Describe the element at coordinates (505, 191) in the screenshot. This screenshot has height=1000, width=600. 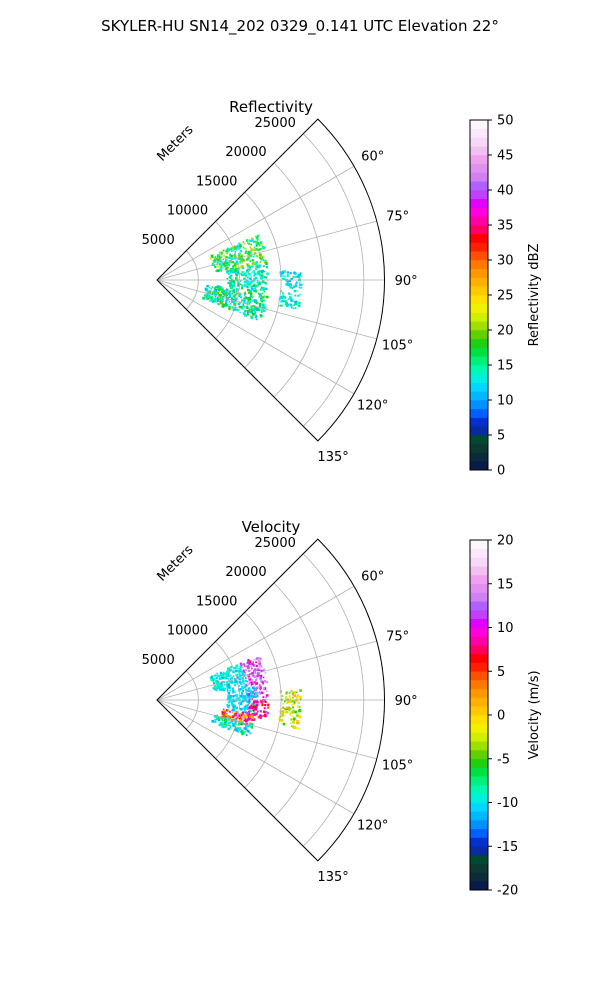
I see `colorbar-tick-label: 40` at that location.